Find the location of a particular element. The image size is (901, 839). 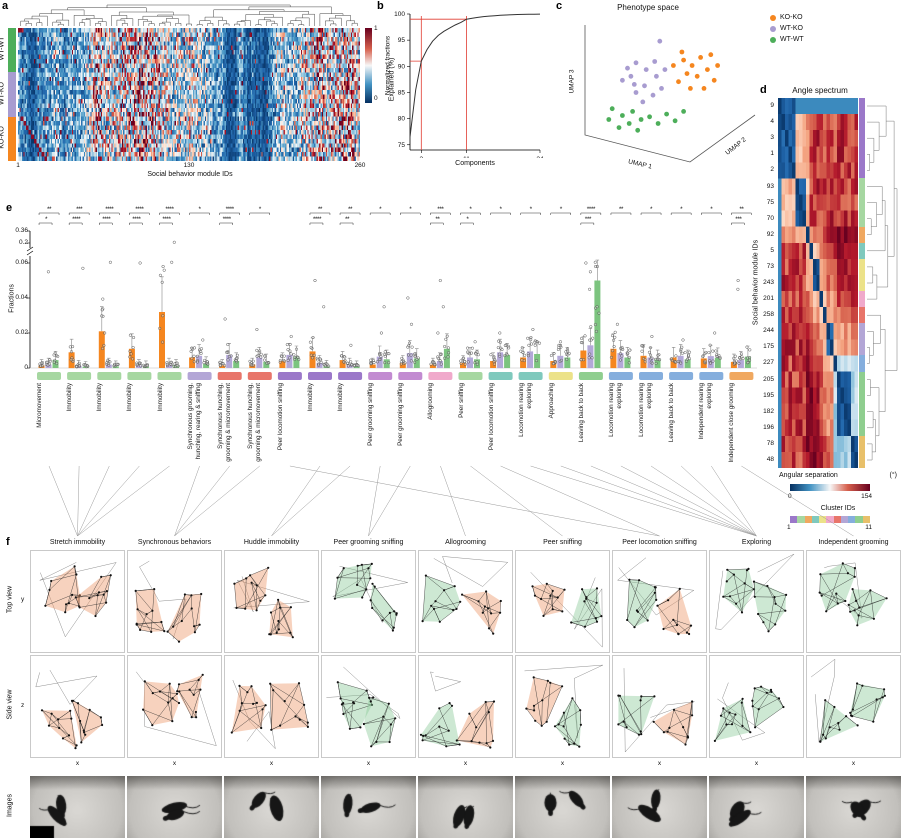

b-ytick: 80 is located at coordinates (402, 119).